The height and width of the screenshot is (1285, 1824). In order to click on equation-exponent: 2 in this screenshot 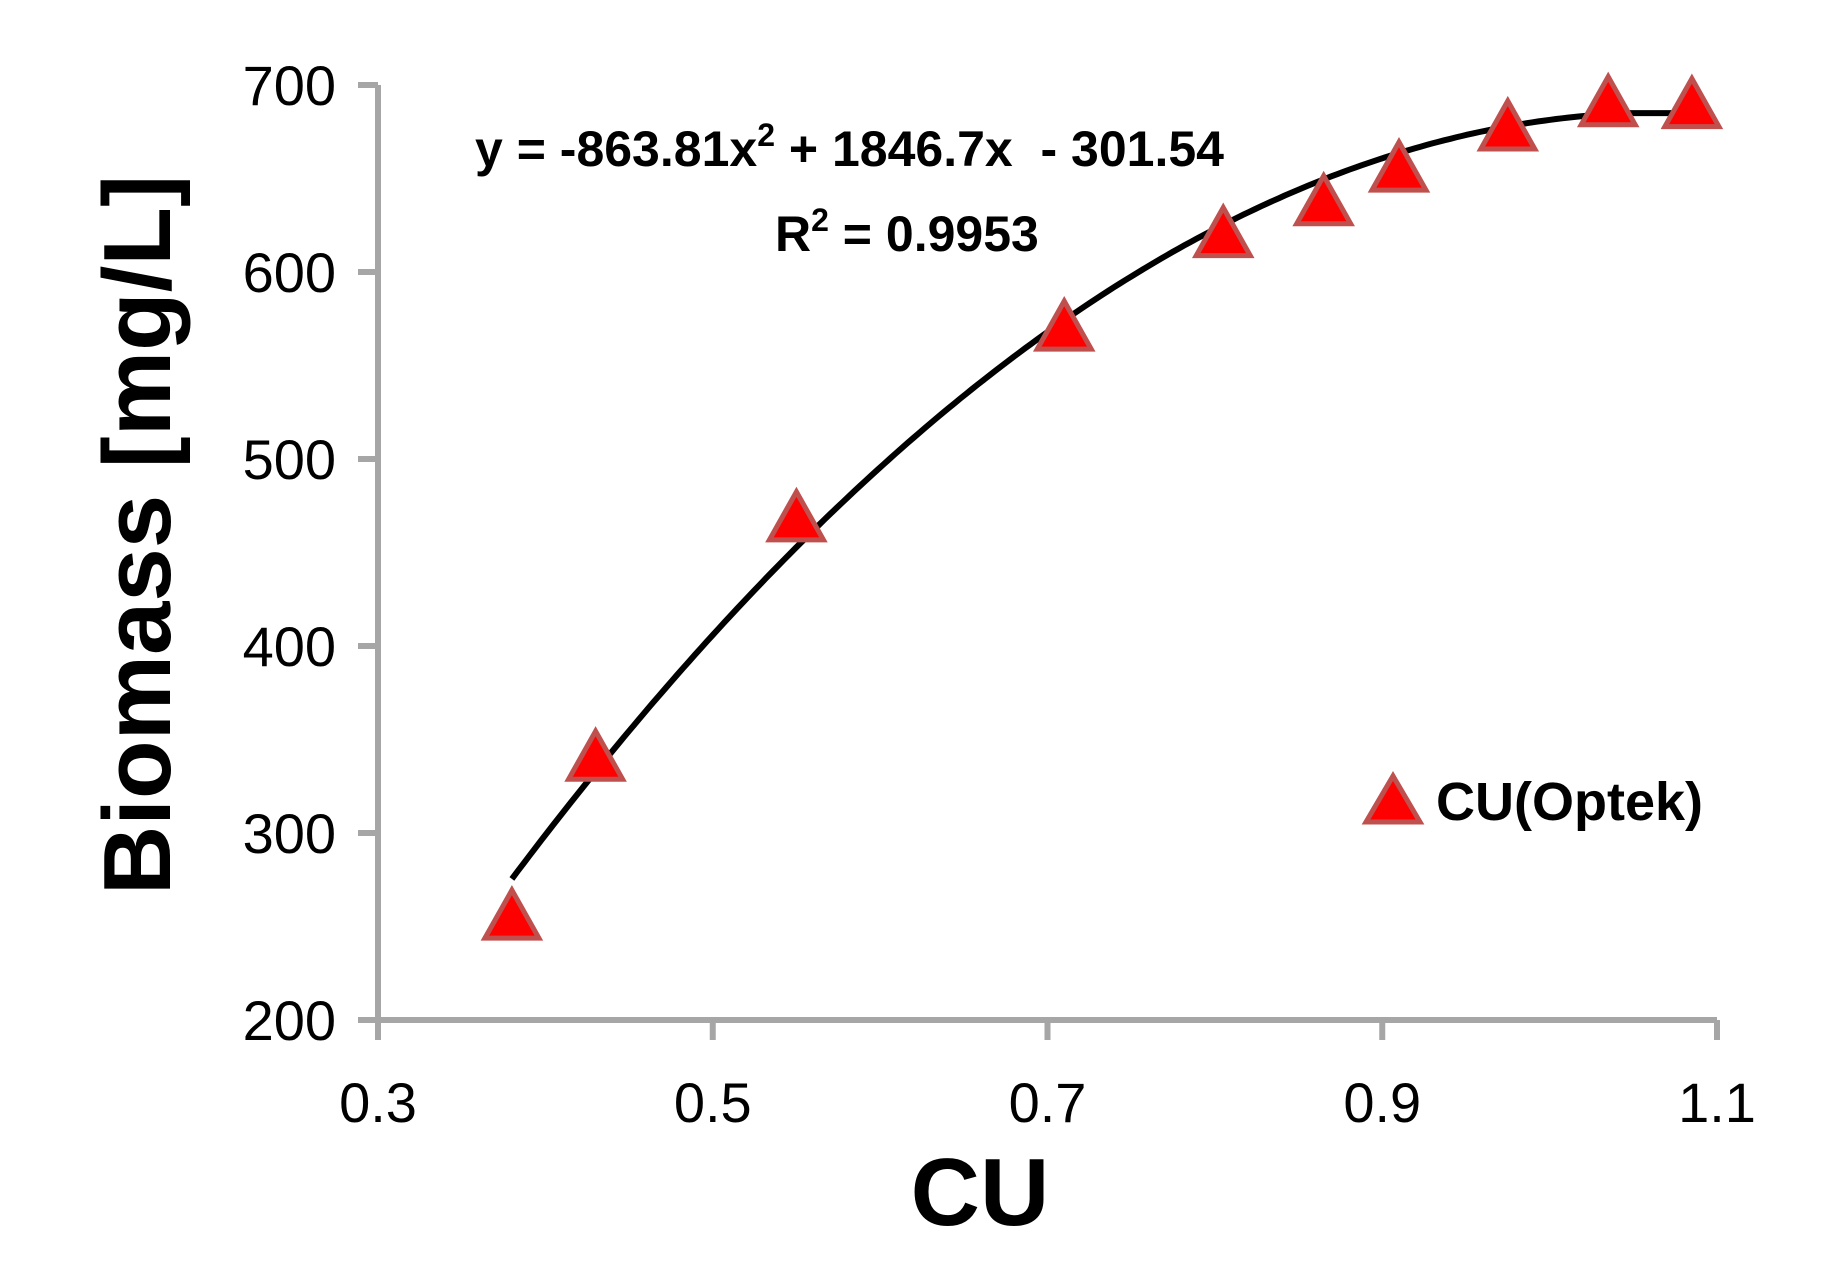, I will do `click(766, 135)`.